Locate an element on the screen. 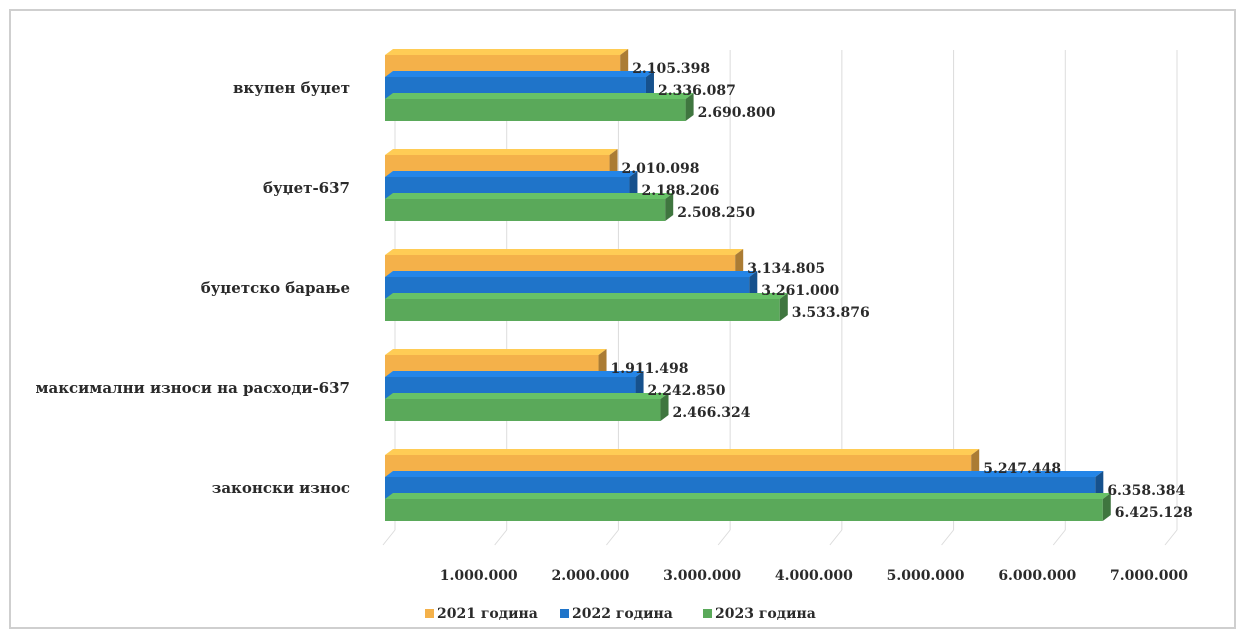 The height and width of the screenshot is (638, 1247). category-label: законски износ is located at coordinates (281, 488).